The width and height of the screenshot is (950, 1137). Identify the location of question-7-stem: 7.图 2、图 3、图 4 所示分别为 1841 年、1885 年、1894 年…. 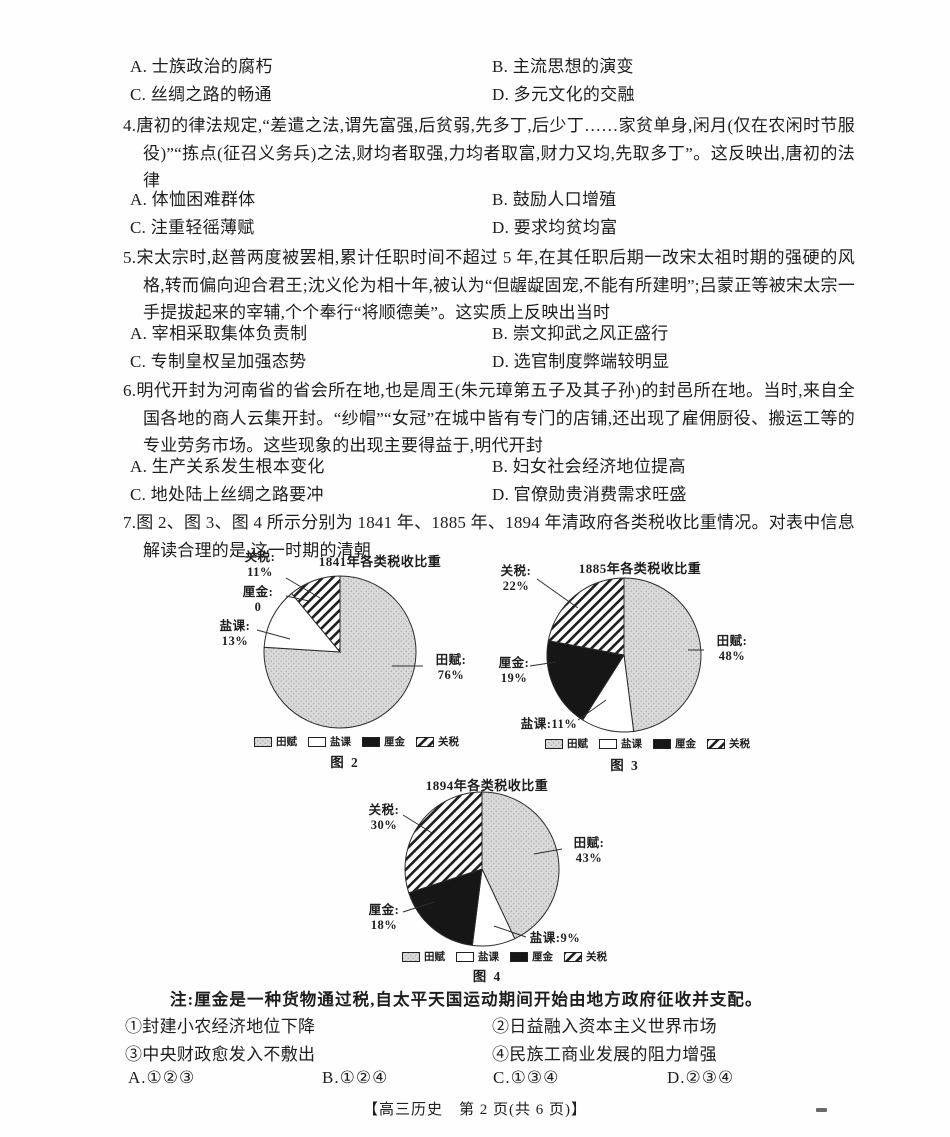
(489, 536).